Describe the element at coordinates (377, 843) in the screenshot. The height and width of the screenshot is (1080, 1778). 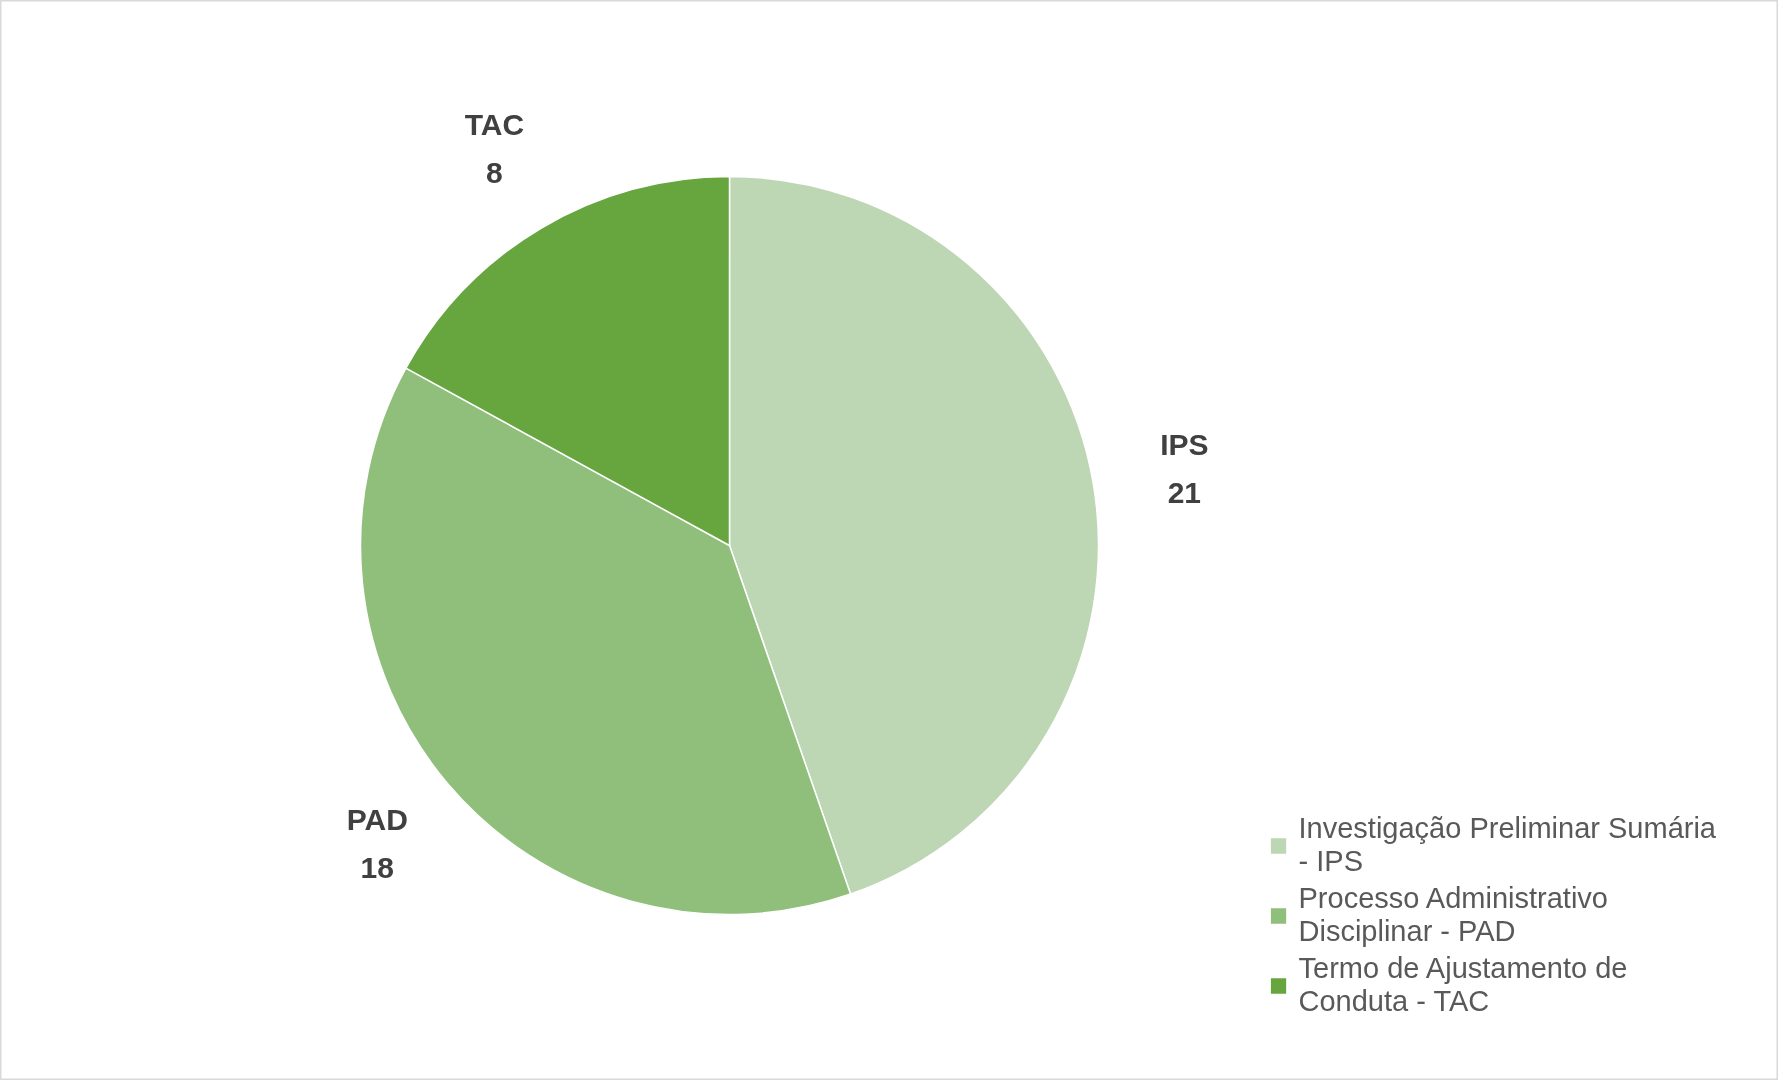
I see `data-label: PAD 18` at that location.